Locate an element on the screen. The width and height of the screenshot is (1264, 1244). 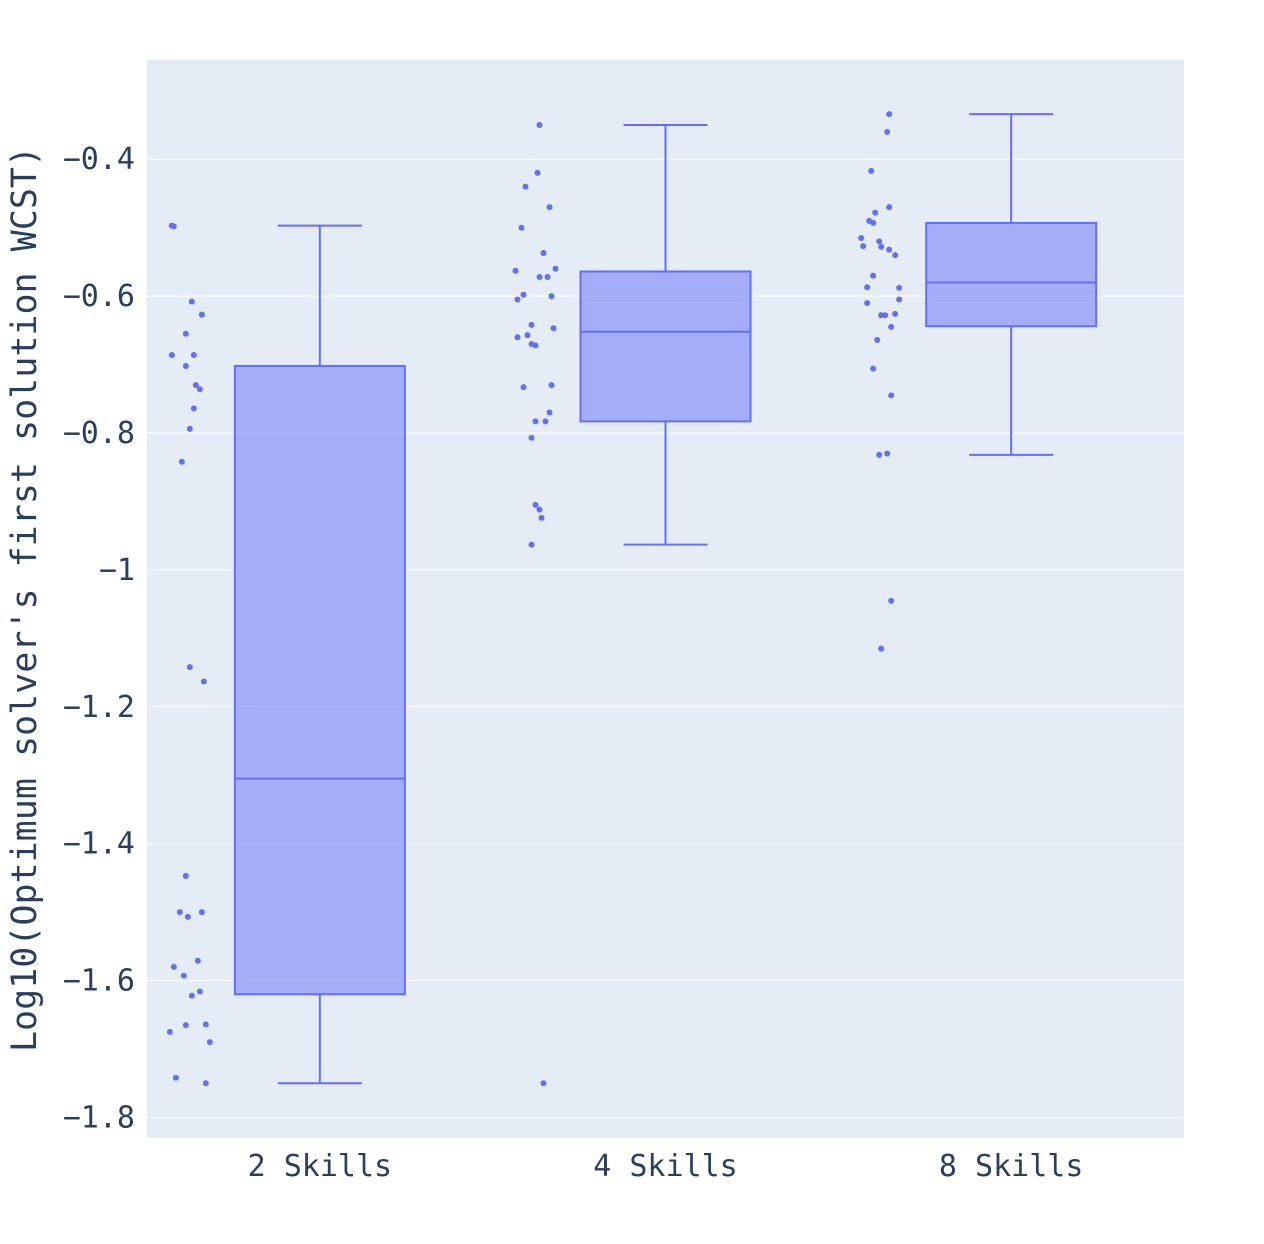
y-tick-label: −0.4 is located at coordinates (99, 159).